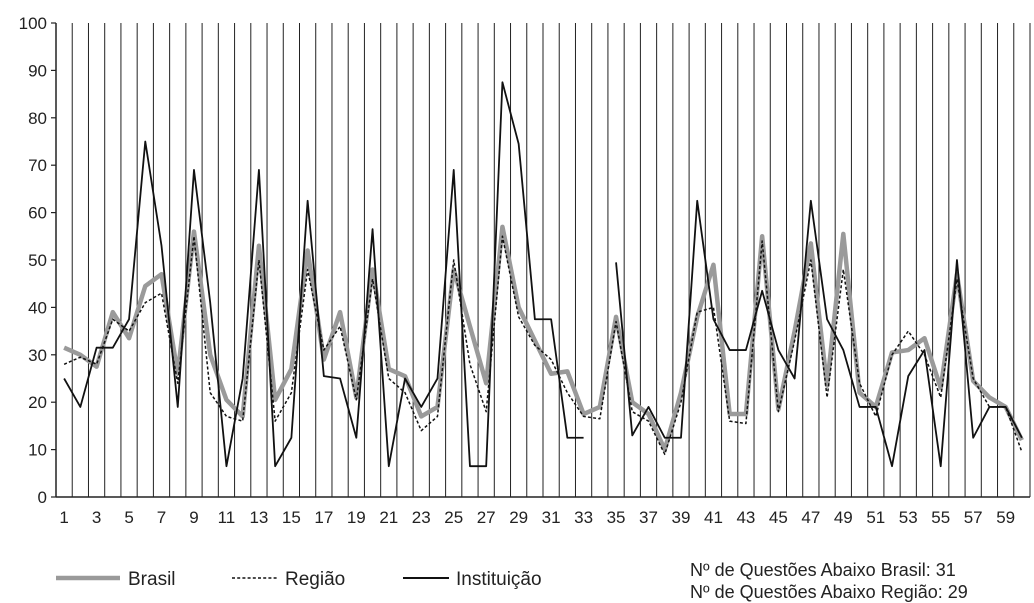 The image size is (1034, 603). I want to click on x-tick-label: 31, so click(551, 517).